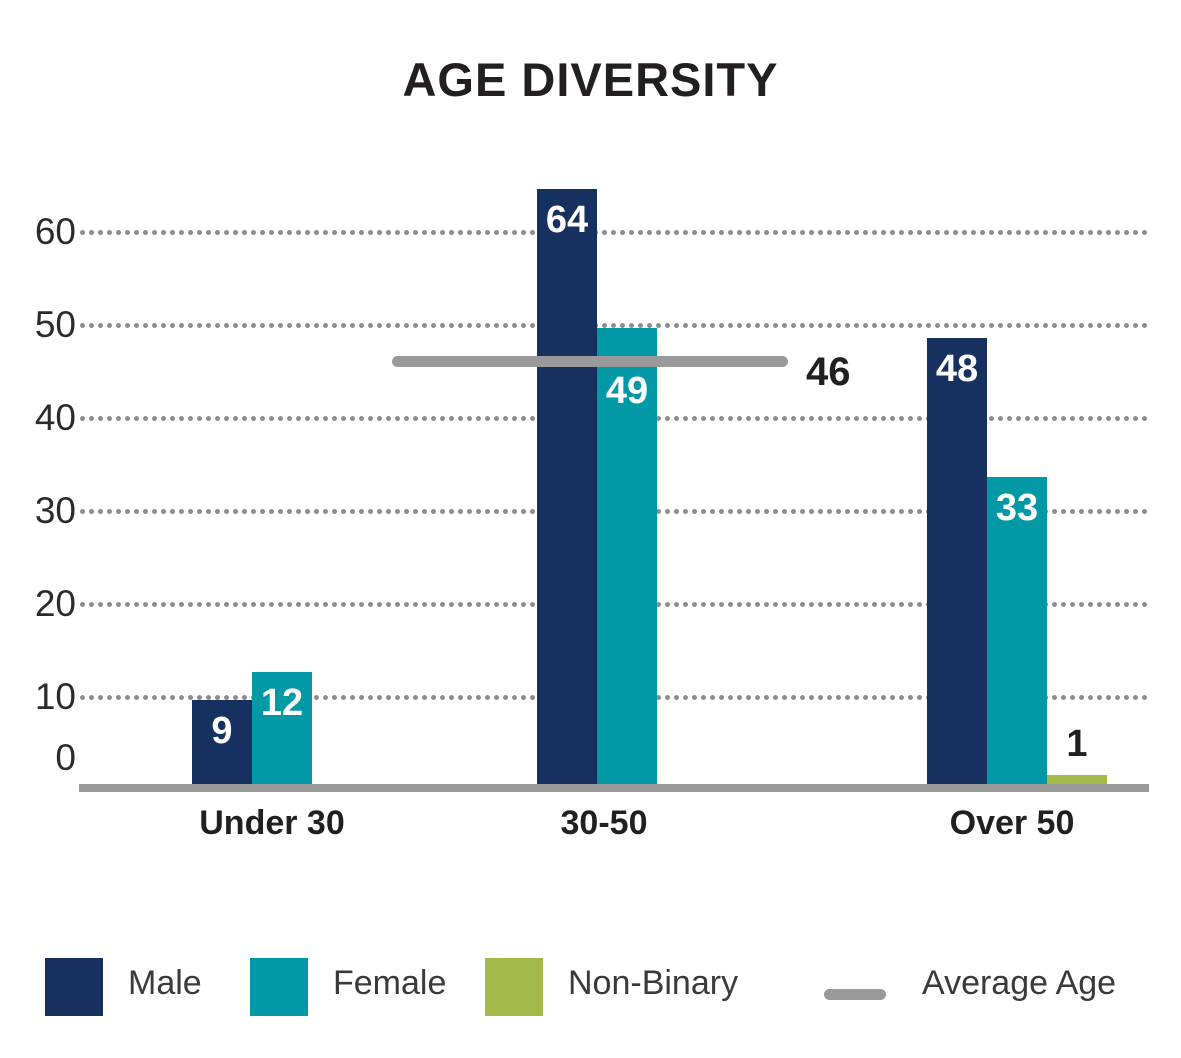 The image size is (1181, 1058). I want to click on legend-swatch-female, so click(279, 987).